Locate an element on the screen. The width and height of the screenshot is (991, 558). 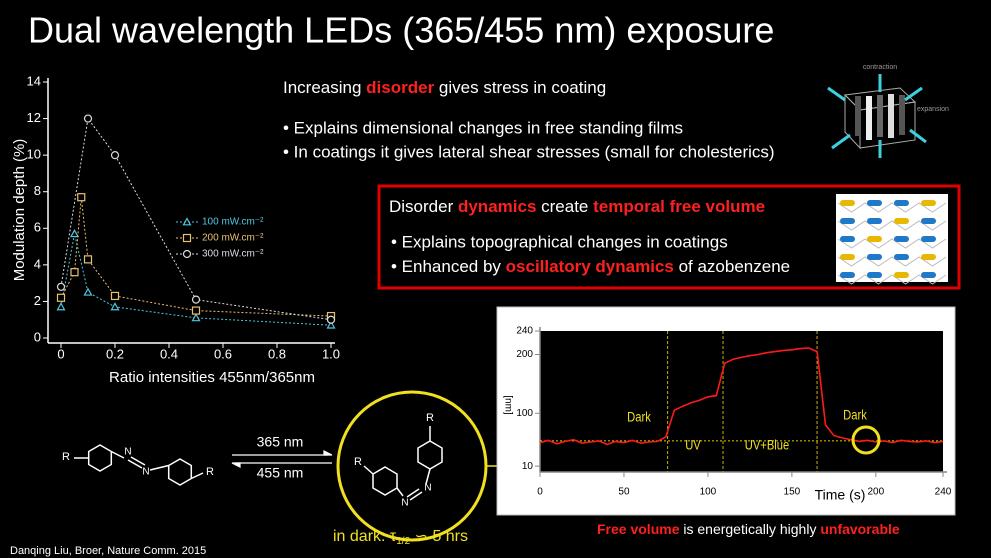
text-run: in dark: τ is located at coordinates (365, 536).